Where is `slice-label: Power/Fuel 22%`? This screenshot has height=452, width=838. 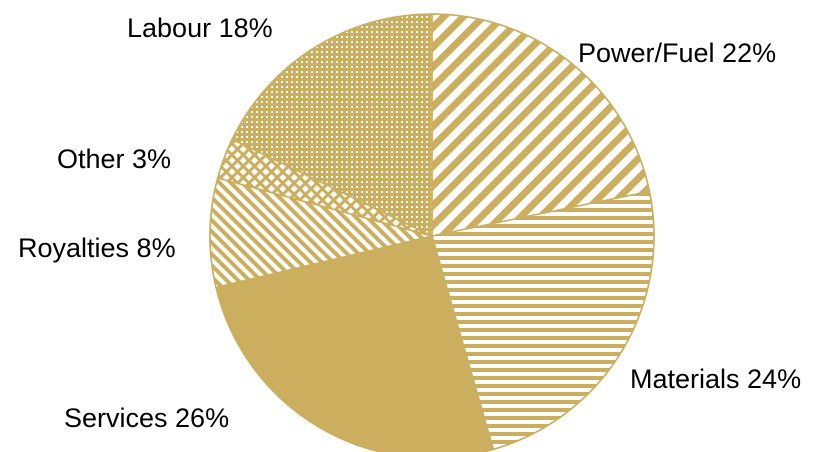
slice-label: Power/Fuel 22% is located at coordinates (677, 53).